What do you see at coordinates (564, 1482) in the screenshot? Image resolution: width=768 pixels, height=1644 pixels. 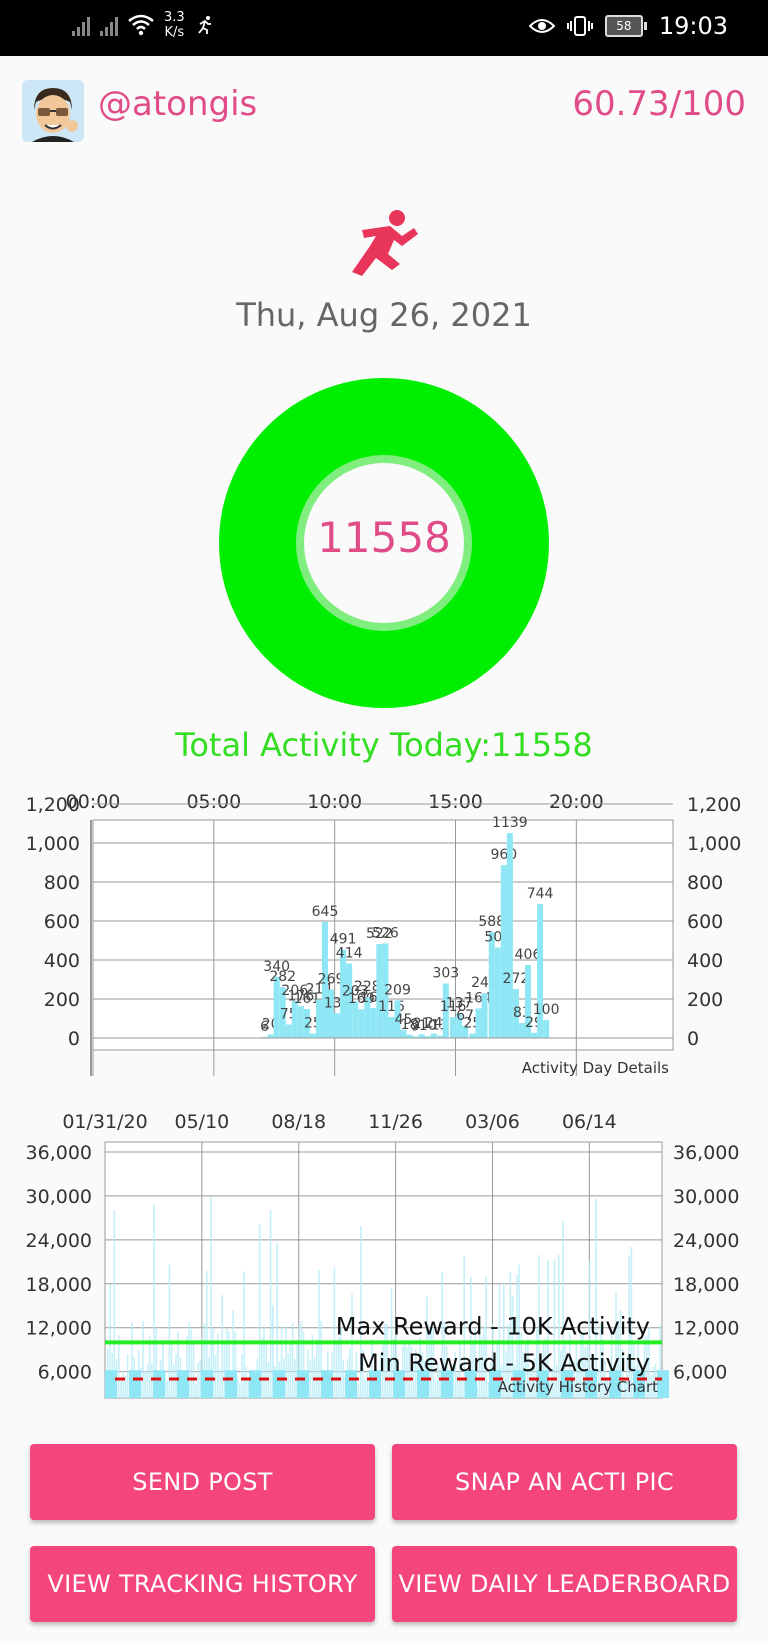 I see `snap-pic-button: SNAP AN ACTI PIC` at bounding box center [564, 1482].